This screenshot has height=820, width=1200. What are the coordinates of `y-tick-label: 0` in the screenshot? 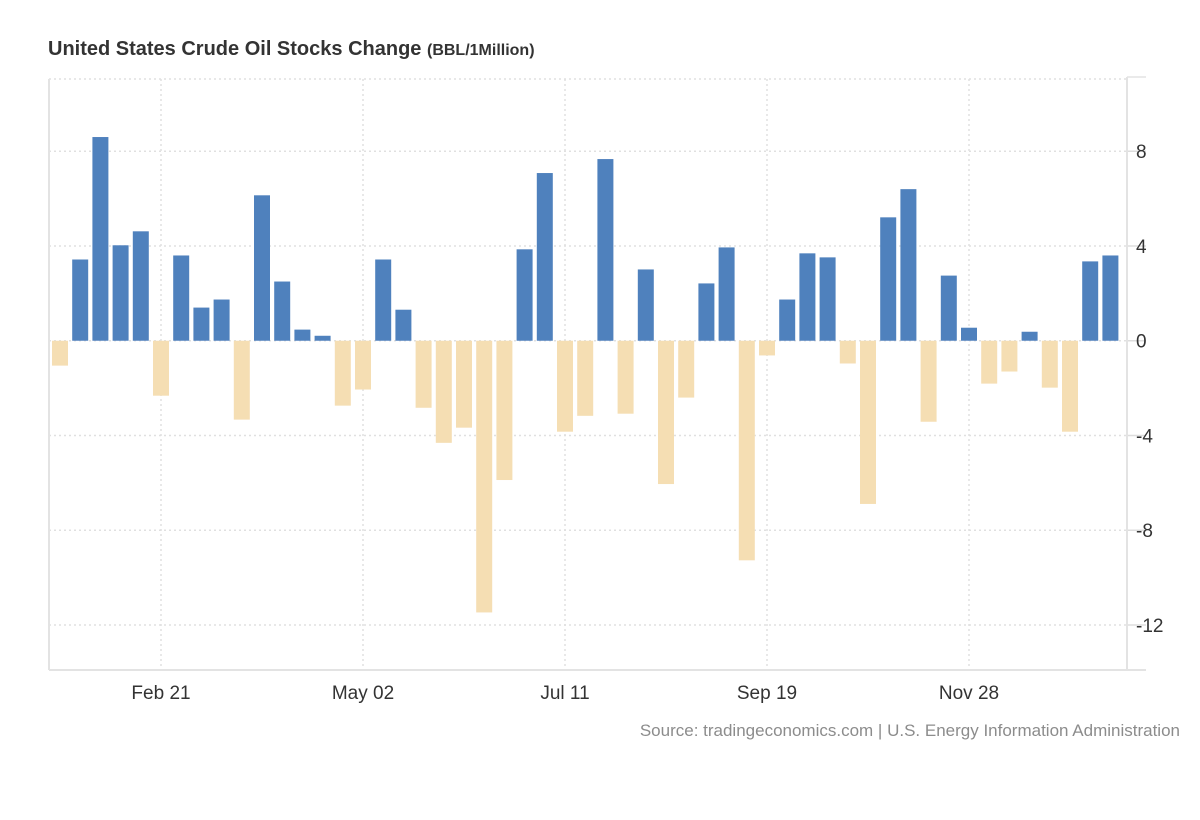 It's located at (1141, 342).